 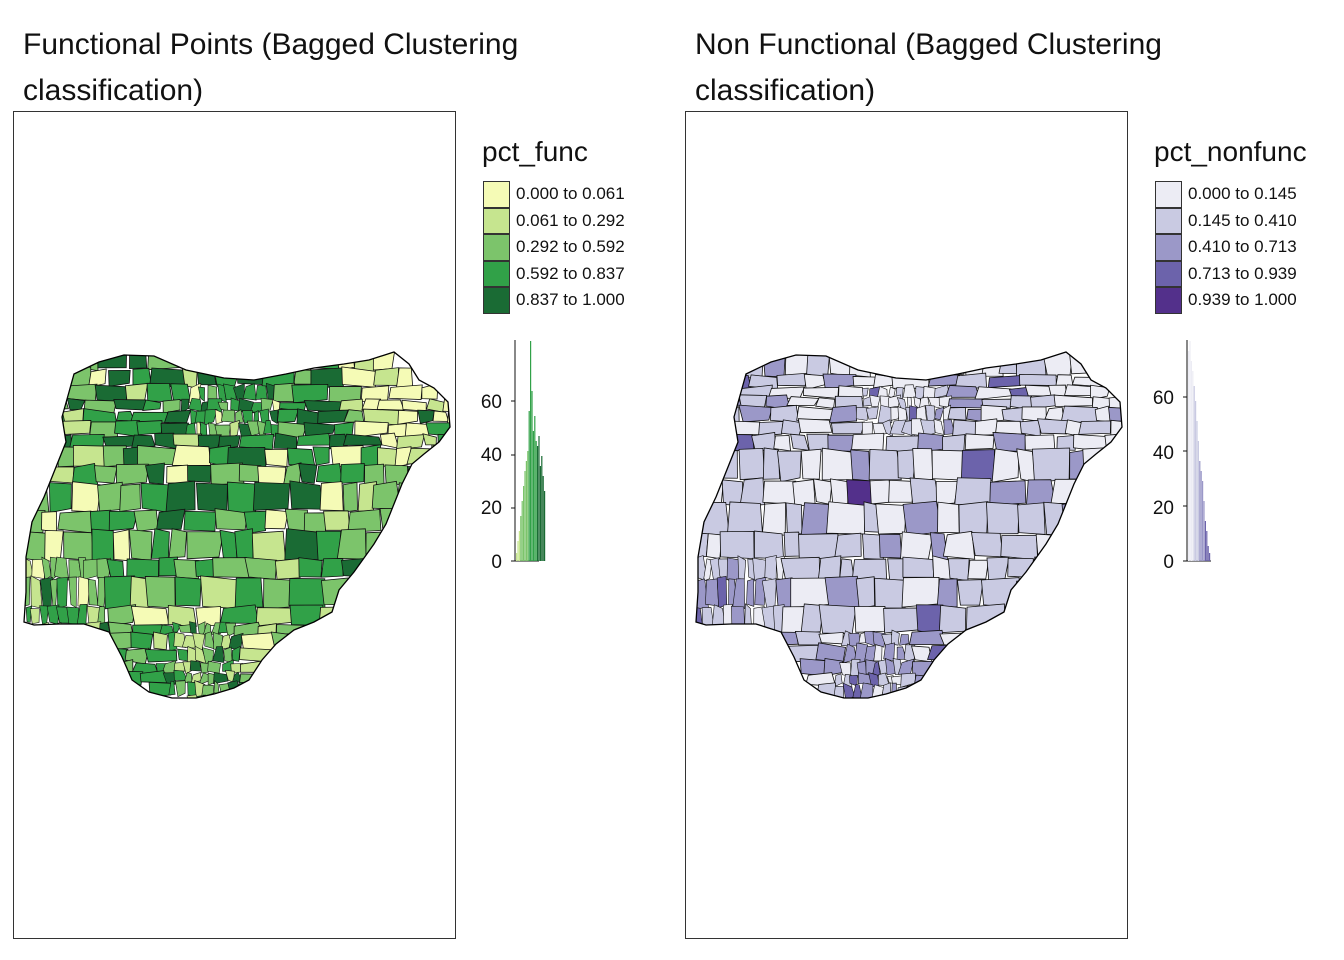 I want to click on lga-regions, so click(x=909, y=525).